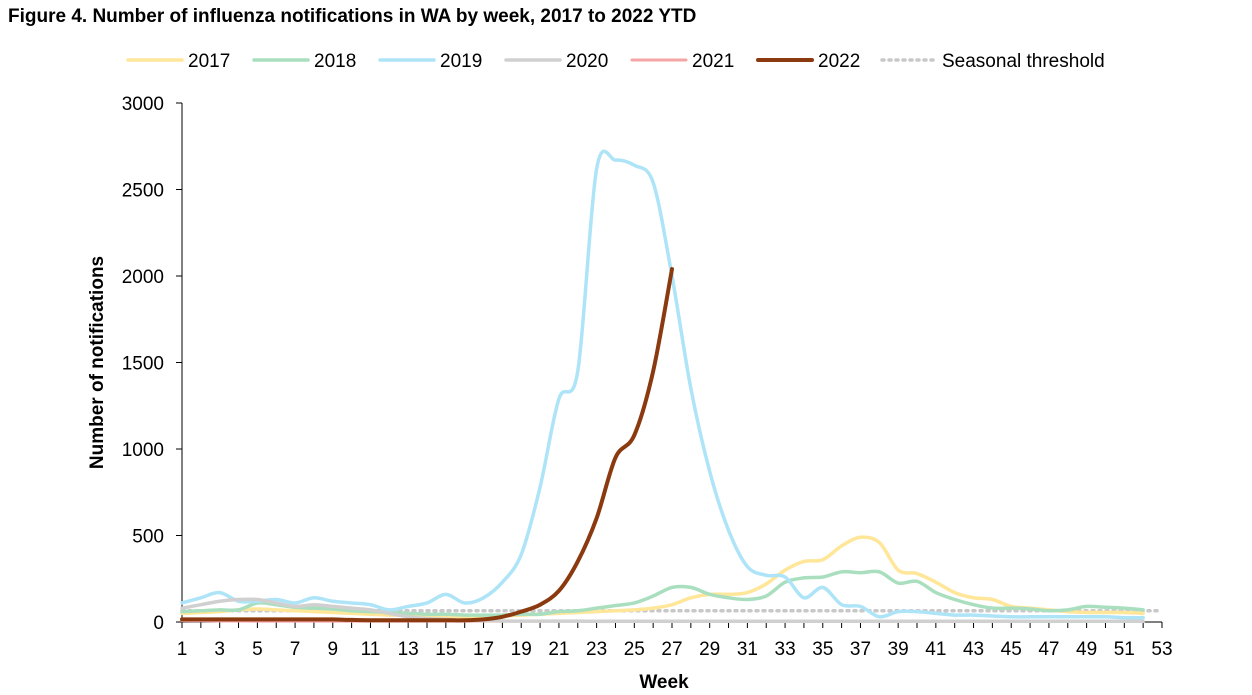 The height and width of the screenshot is (695, 1252). Describe the element at coordinates (558, 649) in the screenshot. I see `x-tick-label: 21` at that location.